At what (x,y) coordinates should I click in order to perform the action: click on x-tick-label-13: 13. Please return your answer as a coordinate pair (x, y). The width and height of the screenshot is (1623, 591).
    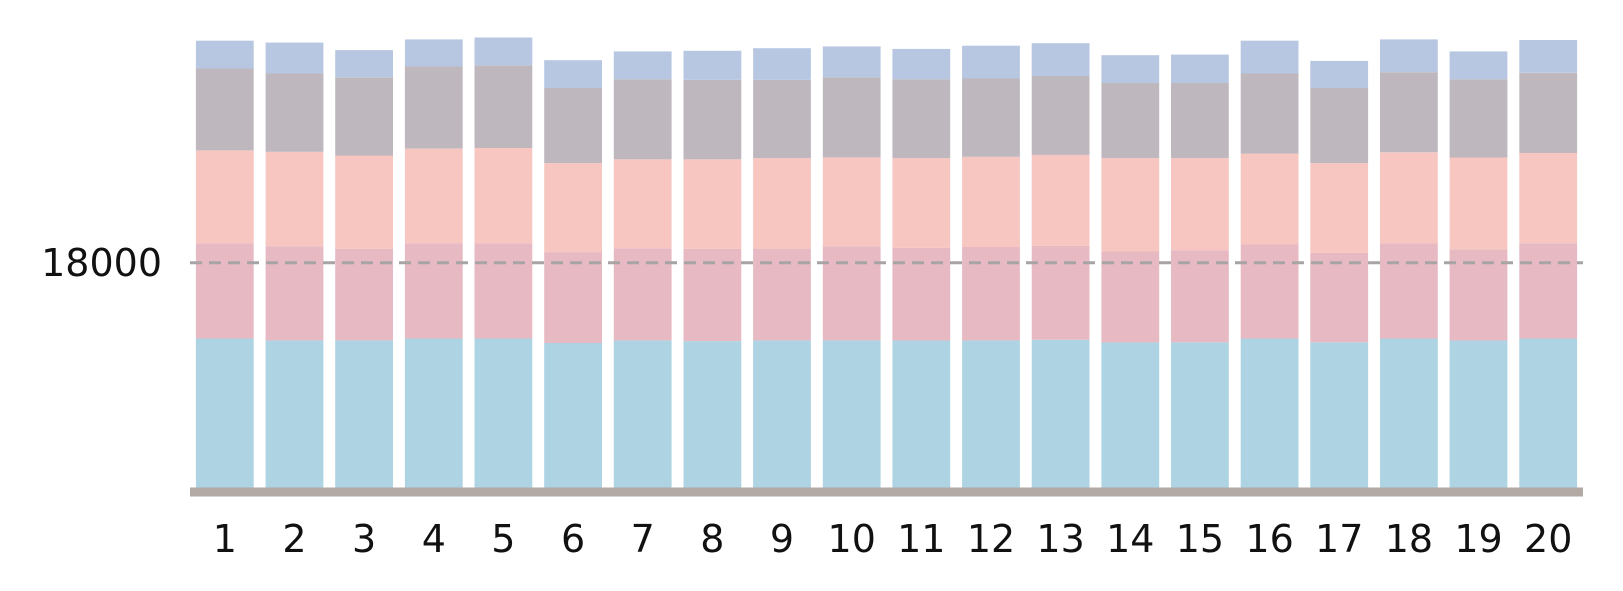
    Looking at the image, I should click on (1060, 539).